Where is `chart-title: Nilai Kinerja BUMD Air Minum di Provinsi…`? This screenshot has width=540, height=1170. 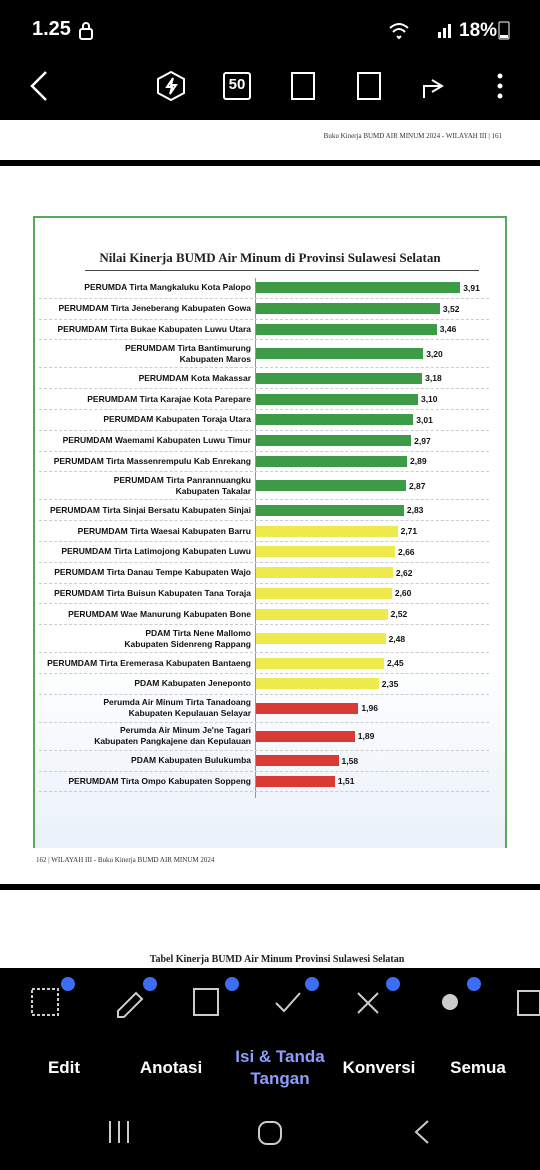
chart-title: Nilai Kinerja BUMD Air Minum di Provinsi… is located at coordinates (270, 257).